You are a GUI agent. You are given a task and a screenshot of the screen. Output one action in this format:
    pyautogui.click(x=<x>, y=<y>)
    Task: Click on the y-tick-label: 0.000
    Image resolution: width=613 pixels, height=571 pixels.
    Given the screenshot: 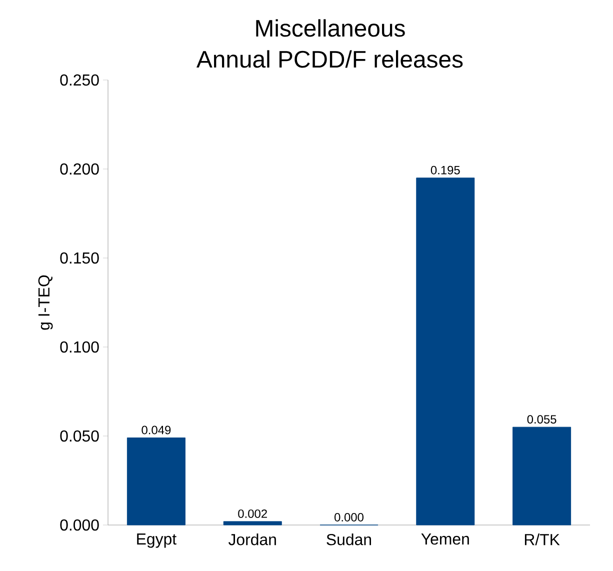 What is the action you would take?
    pyautogui.click(x=79, y=525)
    